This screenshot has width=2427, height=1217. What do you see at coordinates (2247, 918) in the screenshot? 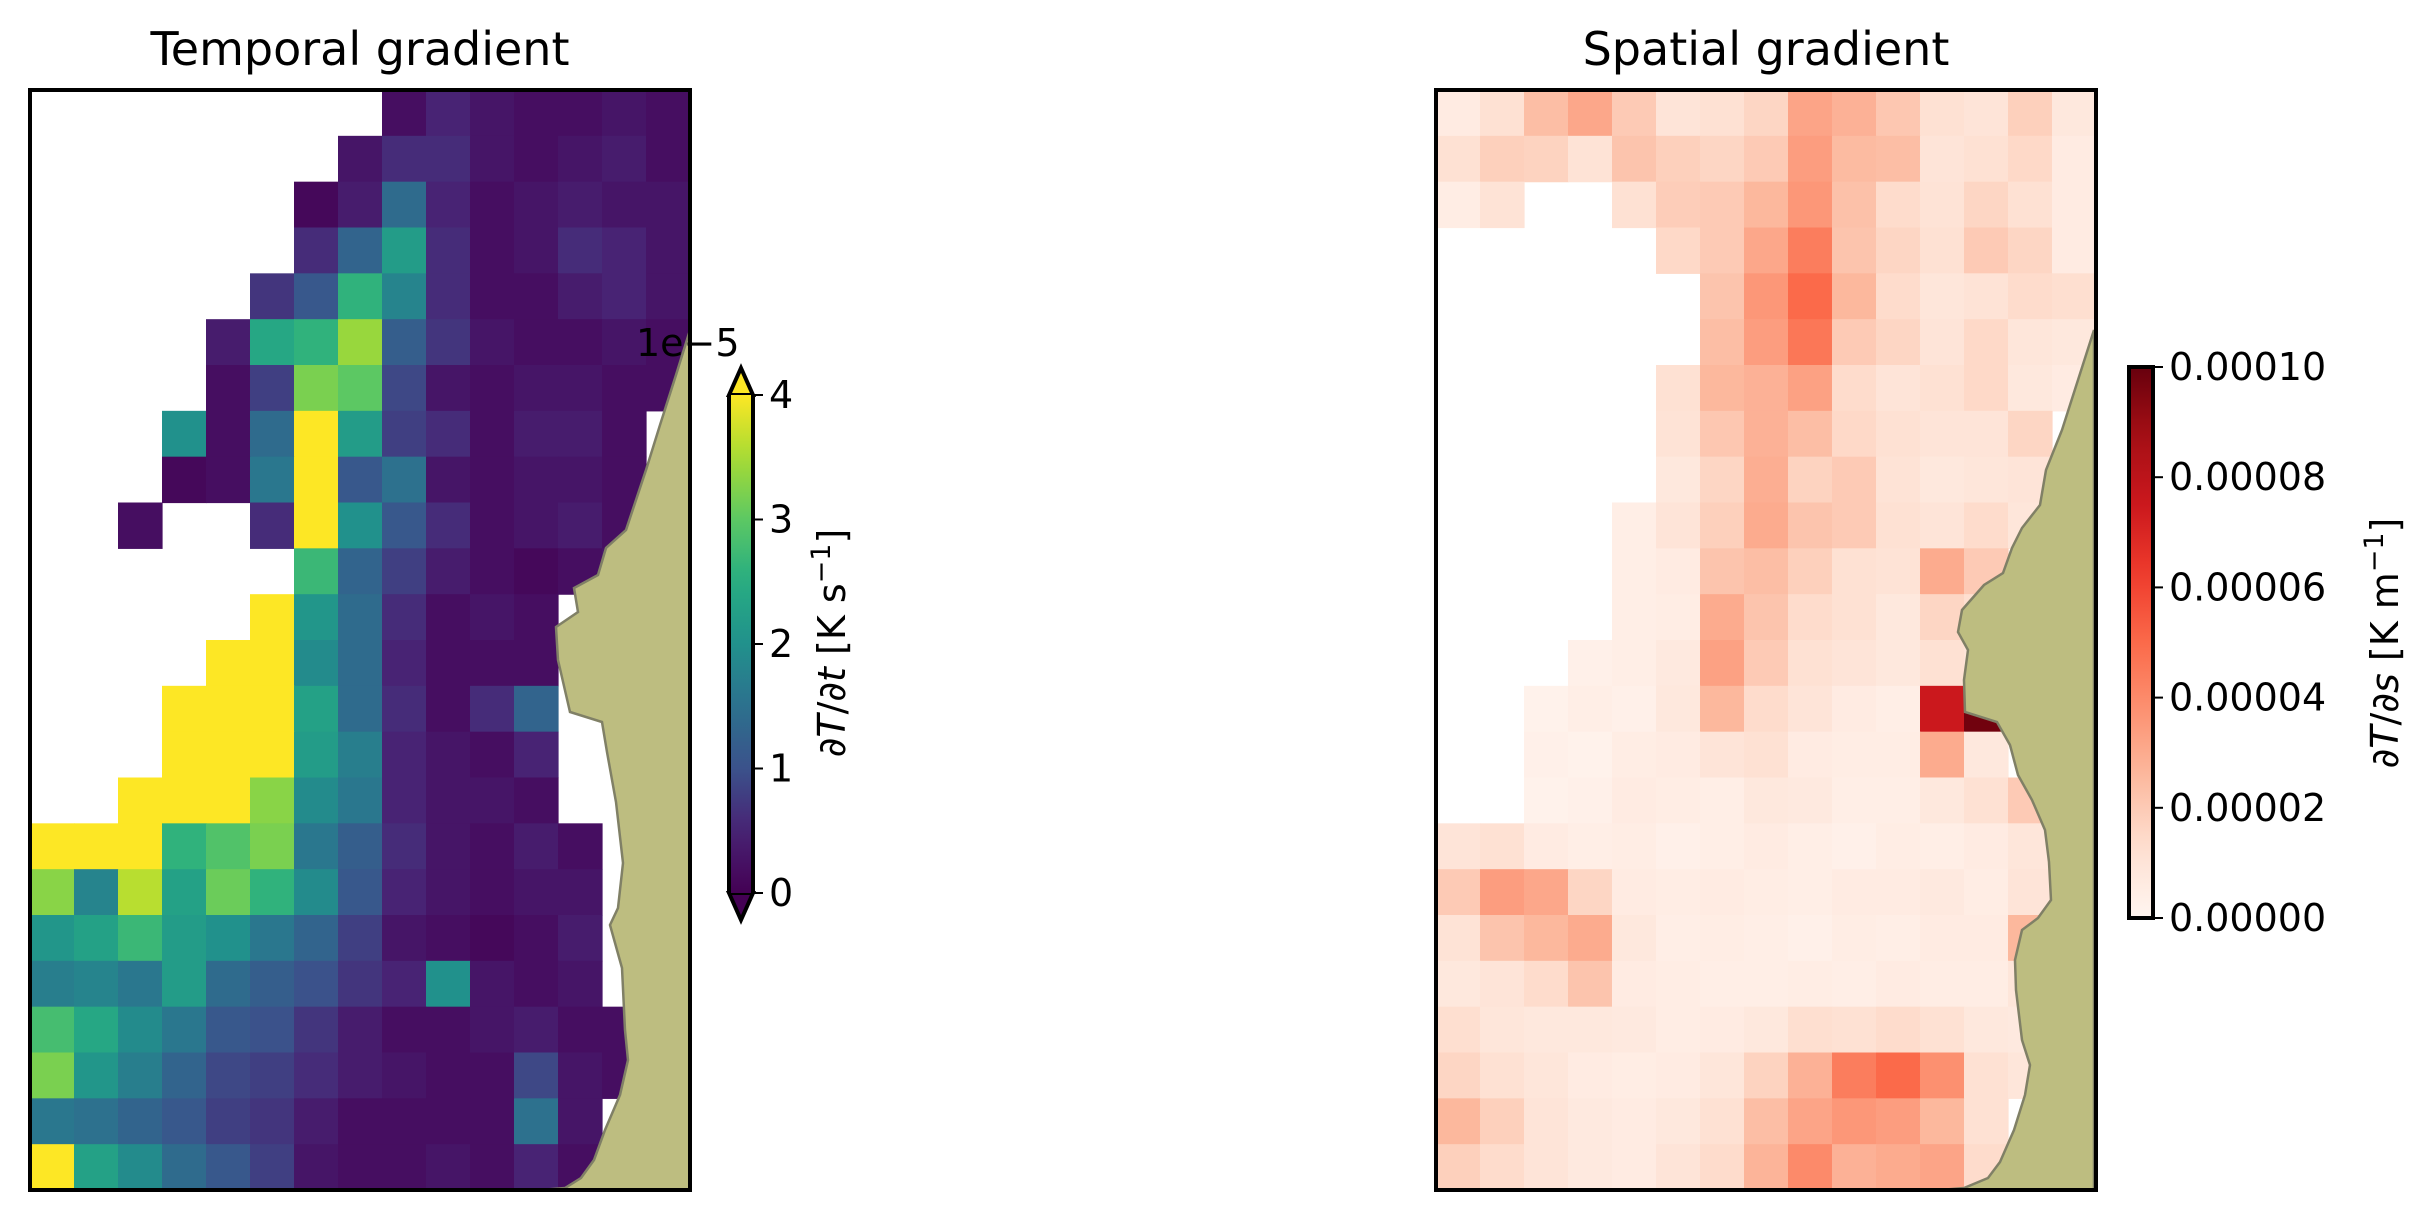
I see `spatial-colorbar-tick-label: 0.00000` at bounding box center [2247, 918].